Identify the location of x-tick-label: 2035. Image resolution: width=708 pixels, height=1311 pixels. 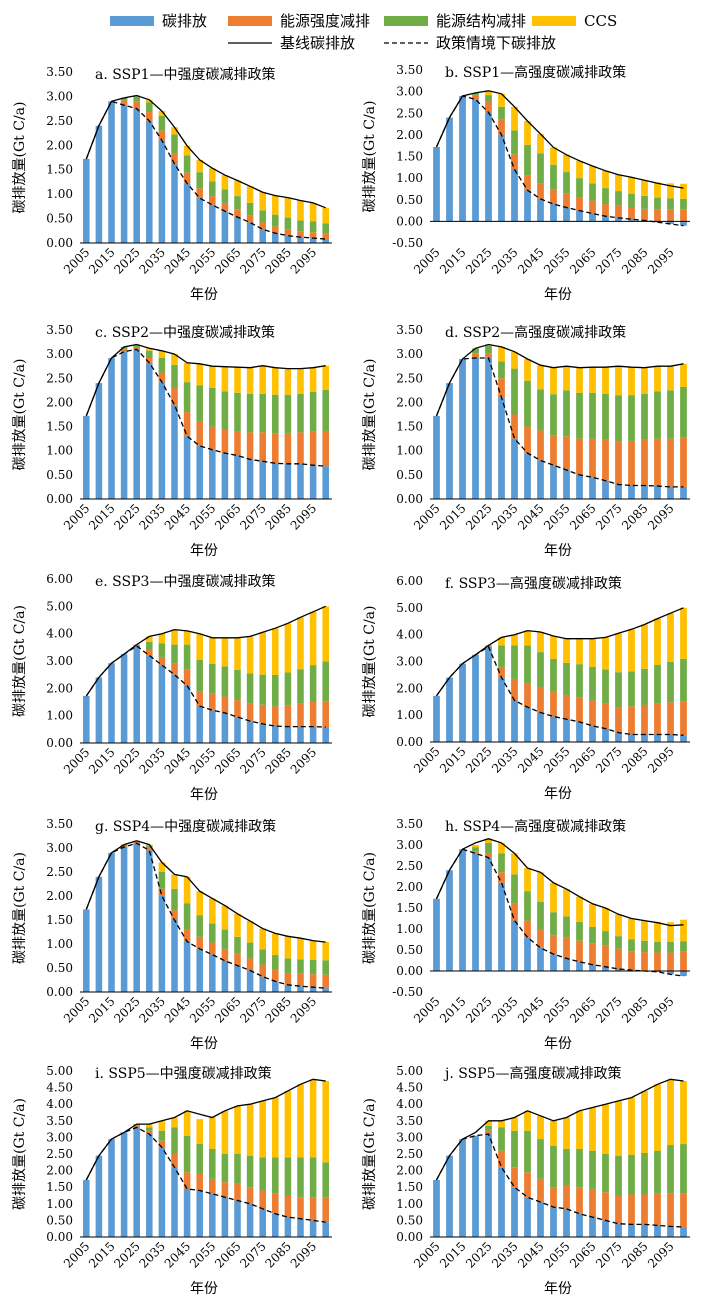
(152, 516).